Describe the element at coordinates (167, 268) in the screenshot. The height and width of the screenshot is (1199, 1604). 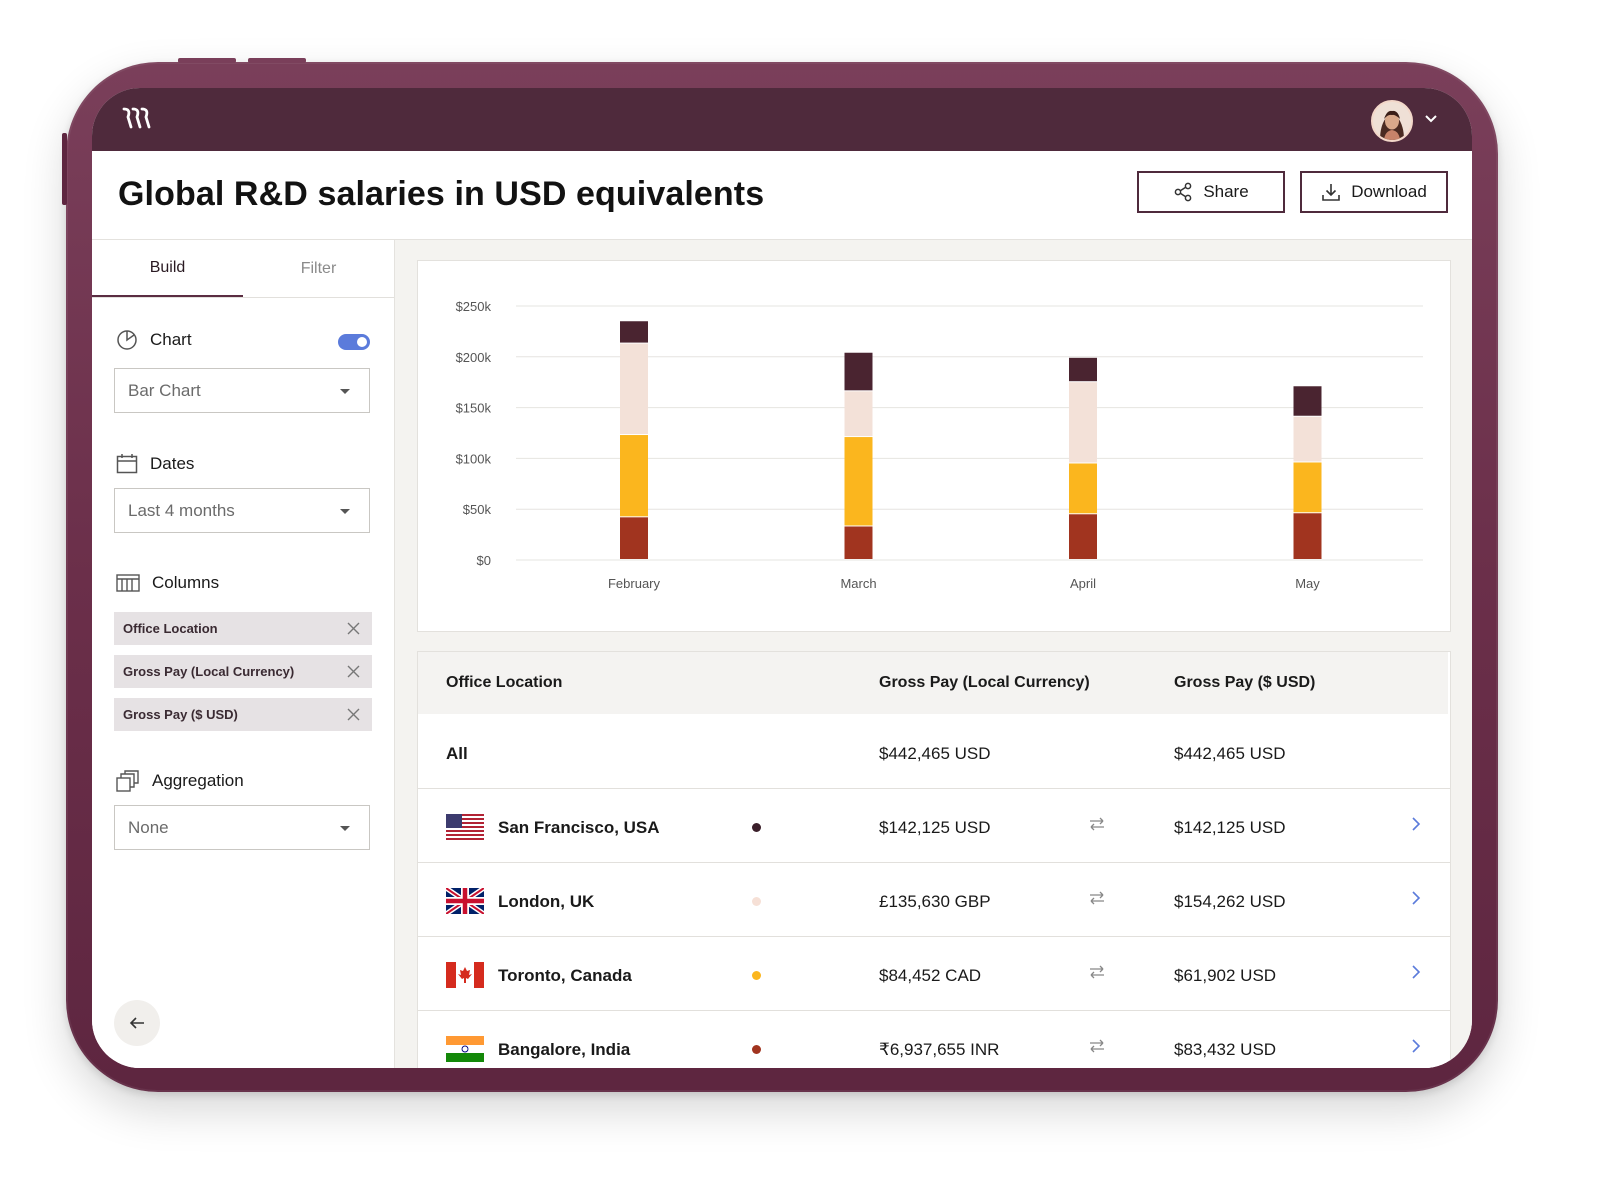
I see `tab-build: Build` at that location.